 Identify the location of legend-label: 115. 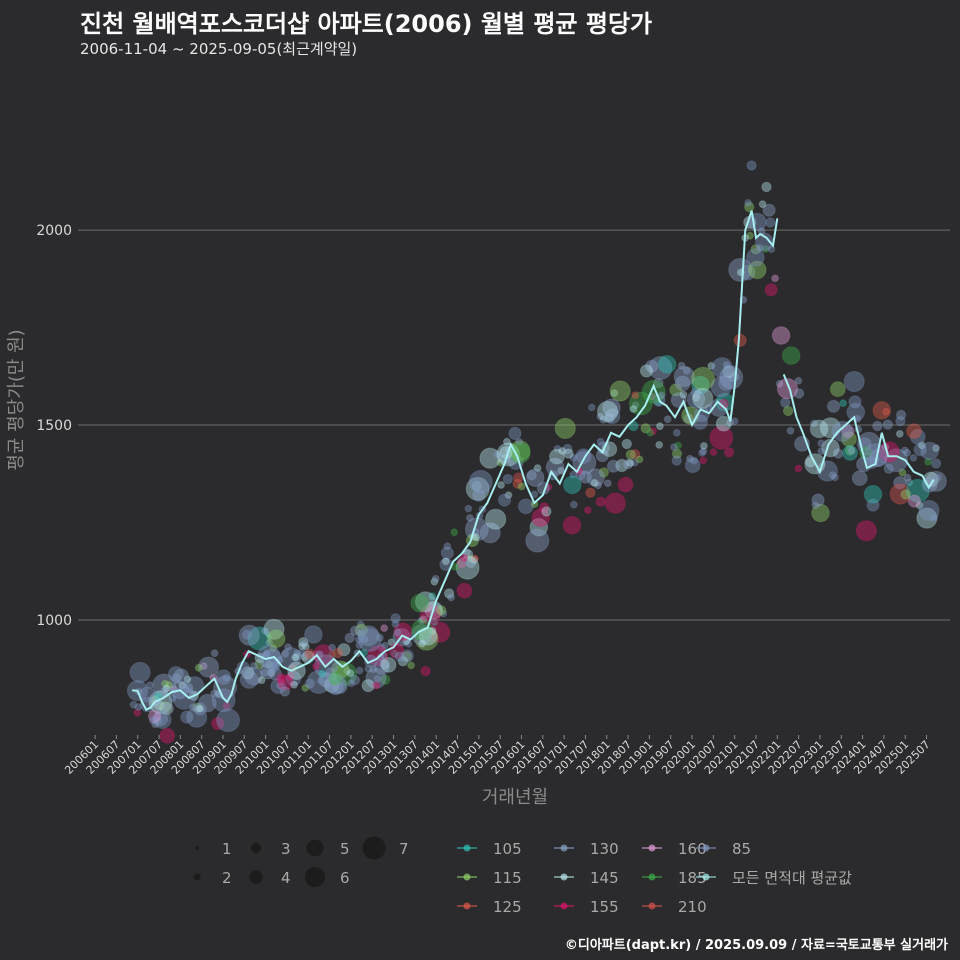
(507, 878).